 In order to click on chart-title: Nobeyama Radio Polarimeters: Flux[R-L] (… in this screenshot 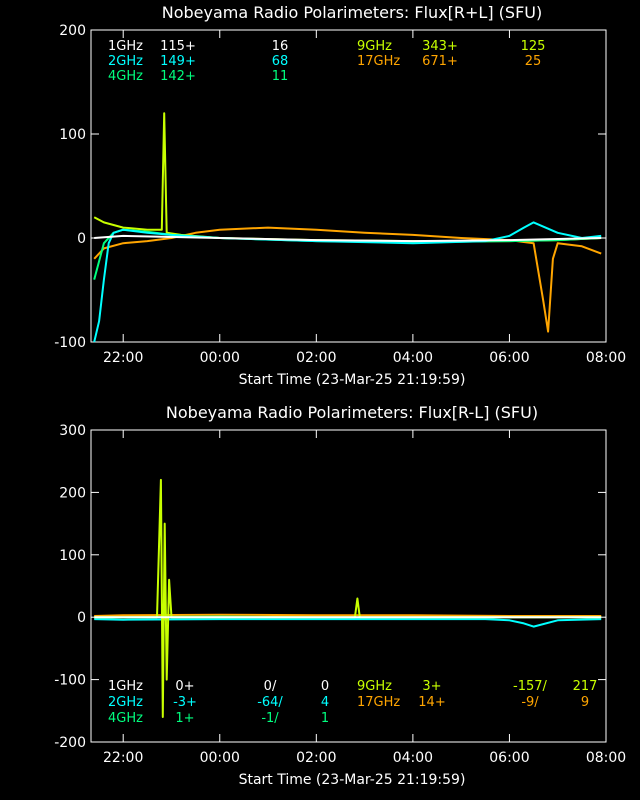, I will do `click(352, 412)`.